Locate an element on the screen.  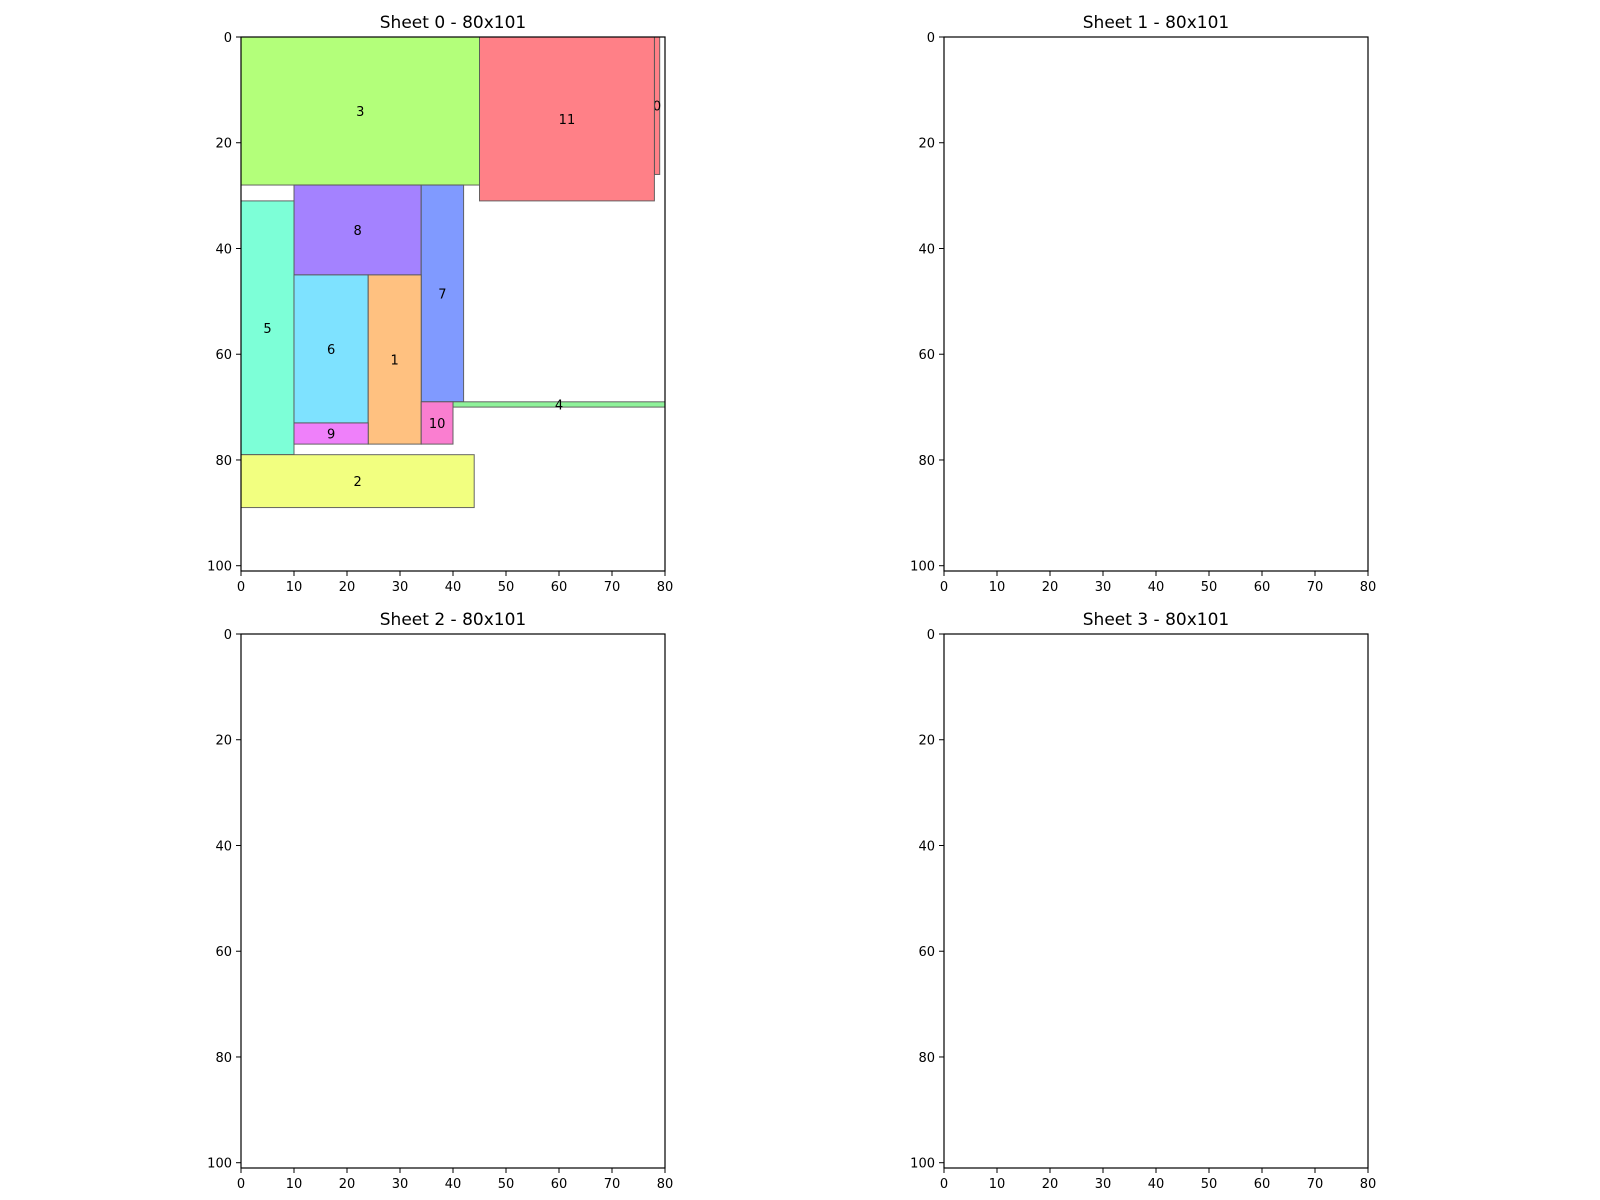
panel-title: Sheet 1 - 80x101 is located at coordinates (1156, 23).